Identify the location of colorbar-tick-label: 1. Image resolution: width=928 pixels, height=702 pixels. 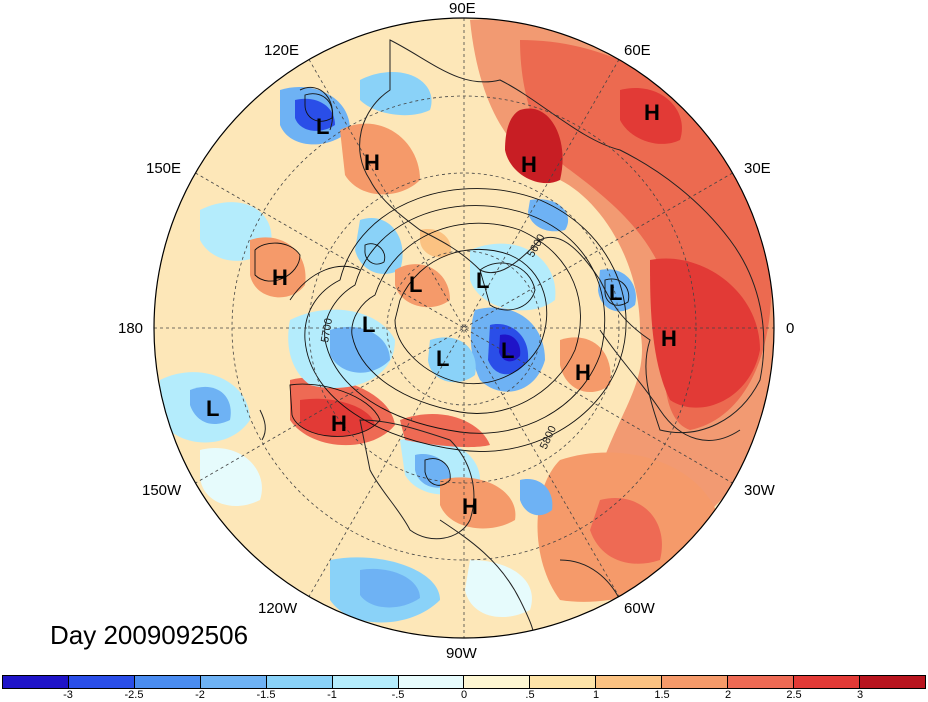
(596, 695).